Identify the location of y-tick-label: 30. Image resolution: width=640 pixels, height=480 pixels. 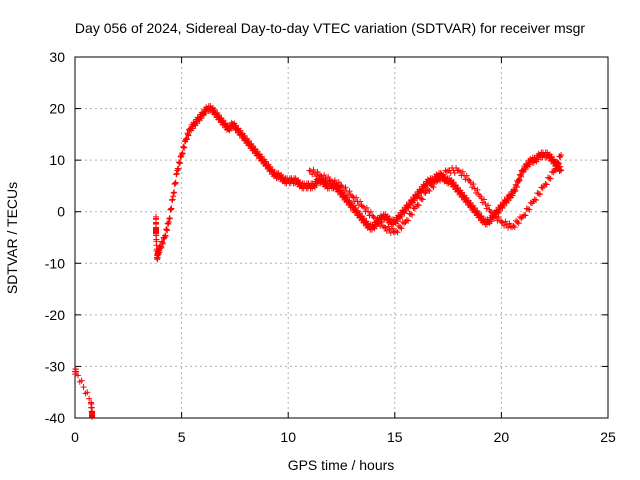
(57, 57).